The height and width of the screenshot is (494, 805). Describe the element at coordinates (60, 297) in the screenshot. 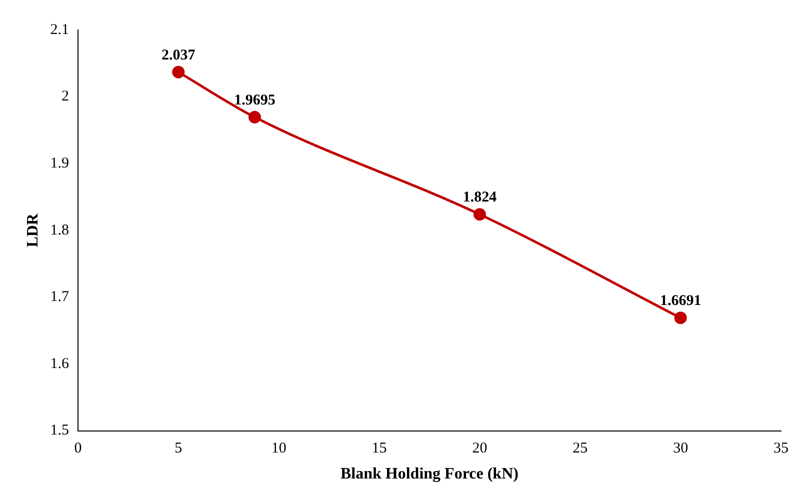

I see `y-tick-label: 1.7` at that location.